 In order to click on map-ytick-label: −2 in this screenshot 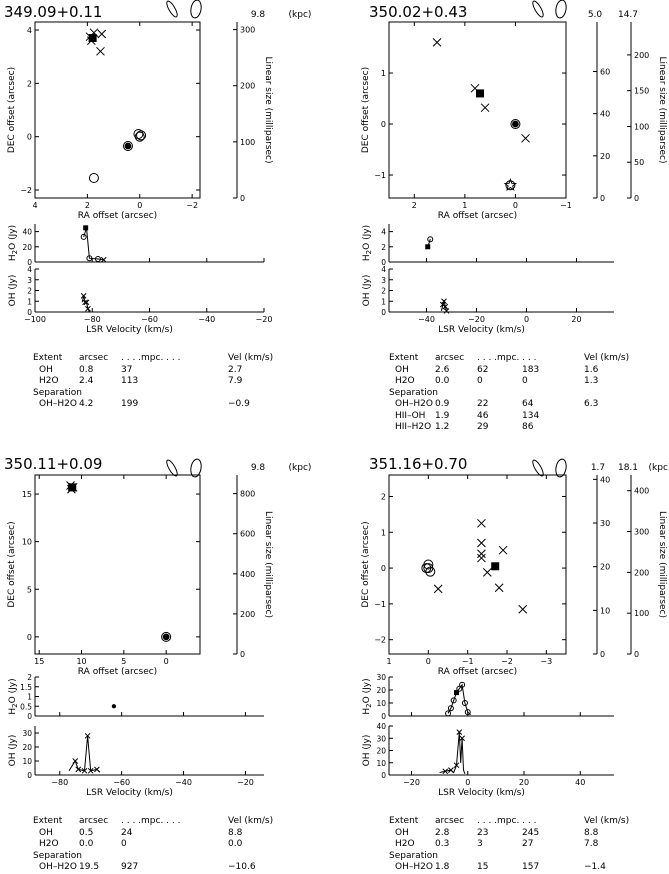, I will do `click(26, 190)`.